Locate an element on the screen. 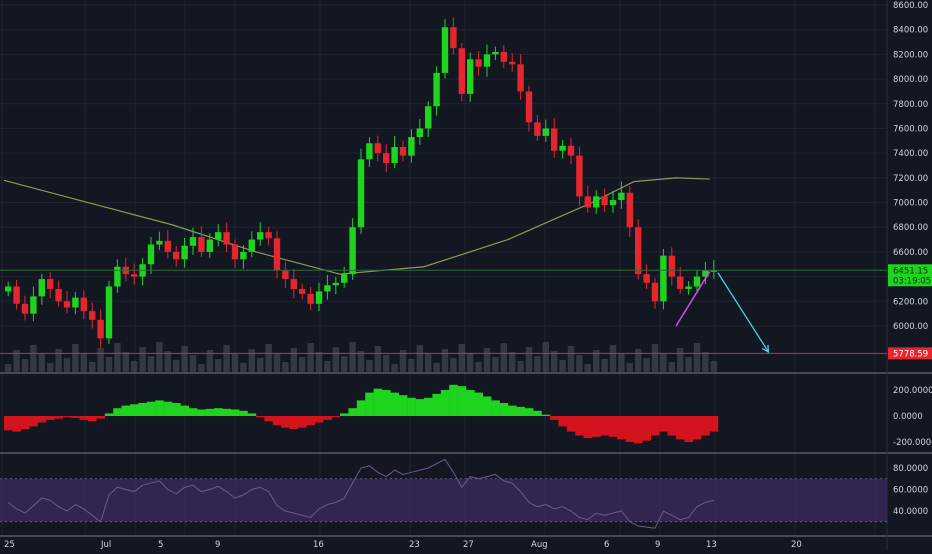  x-axis-label: 27 is located at coordinates (468, 545).